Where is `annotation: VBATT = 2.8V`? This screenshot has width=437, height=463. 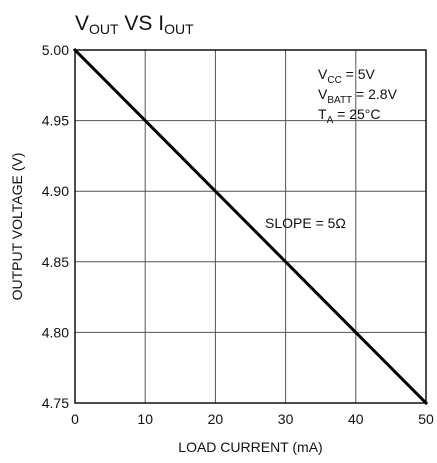
annotation: VBATT = 2.8V is located at coordinates (358, 96).